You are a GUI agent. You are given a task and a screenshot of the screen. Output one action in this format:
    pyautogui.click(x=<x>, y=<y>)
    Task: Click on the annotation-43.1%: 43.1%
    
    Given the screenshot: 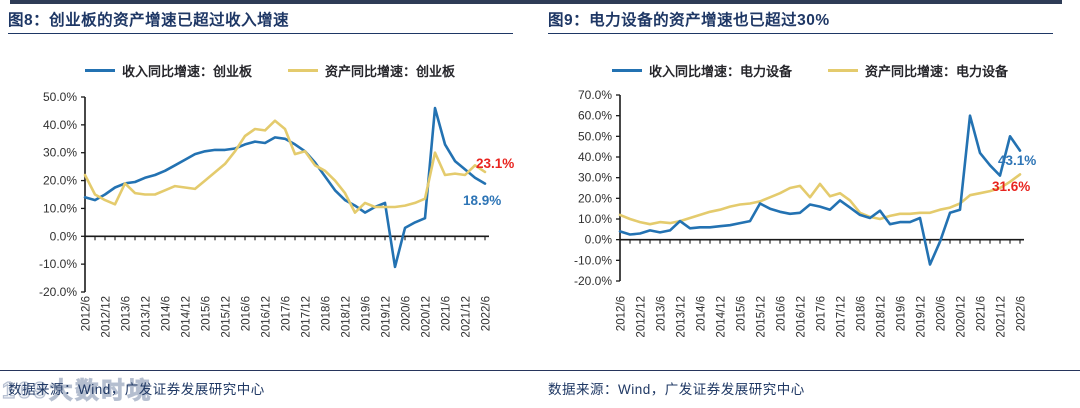 What is the action you would take?
    pyautogui.click(x=1017, y=160)
    